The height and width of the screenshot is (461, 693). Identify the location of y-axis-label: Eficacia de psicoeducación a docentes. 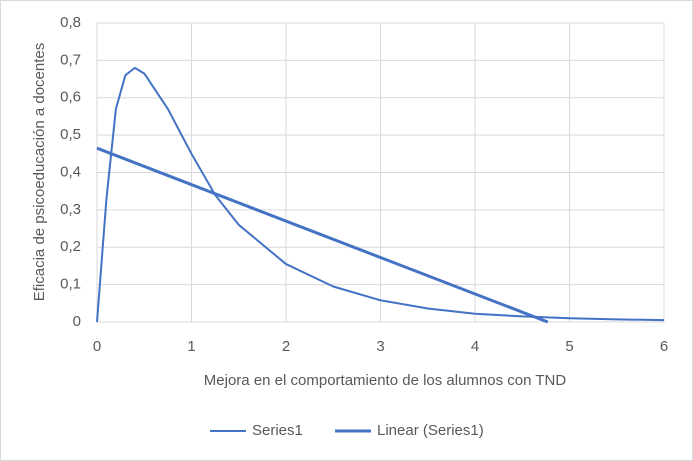
(39, 172).